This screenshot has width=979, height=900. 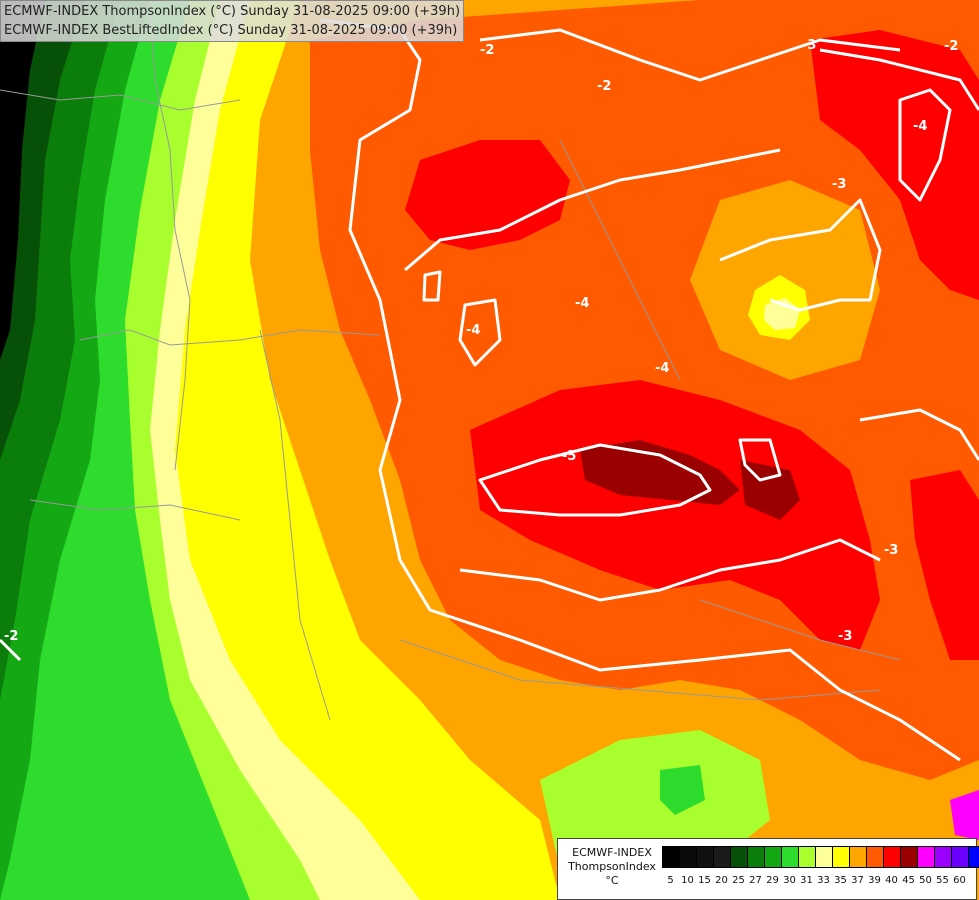 I want to click on legend-tick-label: 50, so click(x=925, y=880).